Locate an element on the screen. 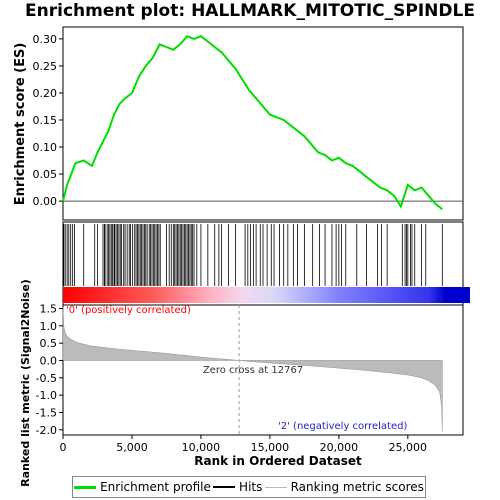  rank-y-tick-label: 1.5 is located at coordinates (49, 308).